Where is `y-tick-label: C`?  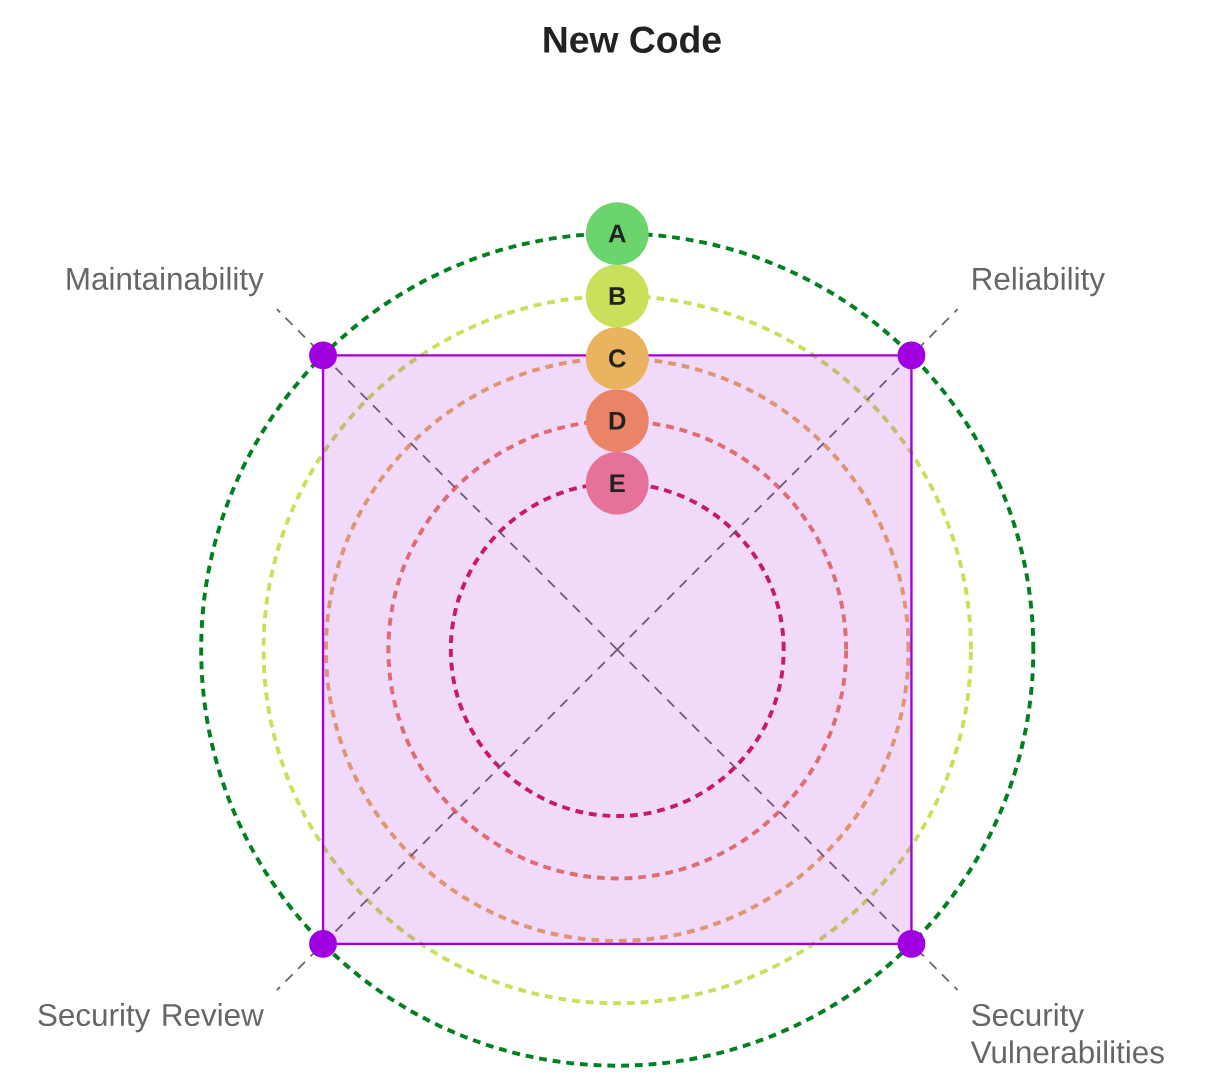
y-tick-label: C is located at coordinates (617, 358).